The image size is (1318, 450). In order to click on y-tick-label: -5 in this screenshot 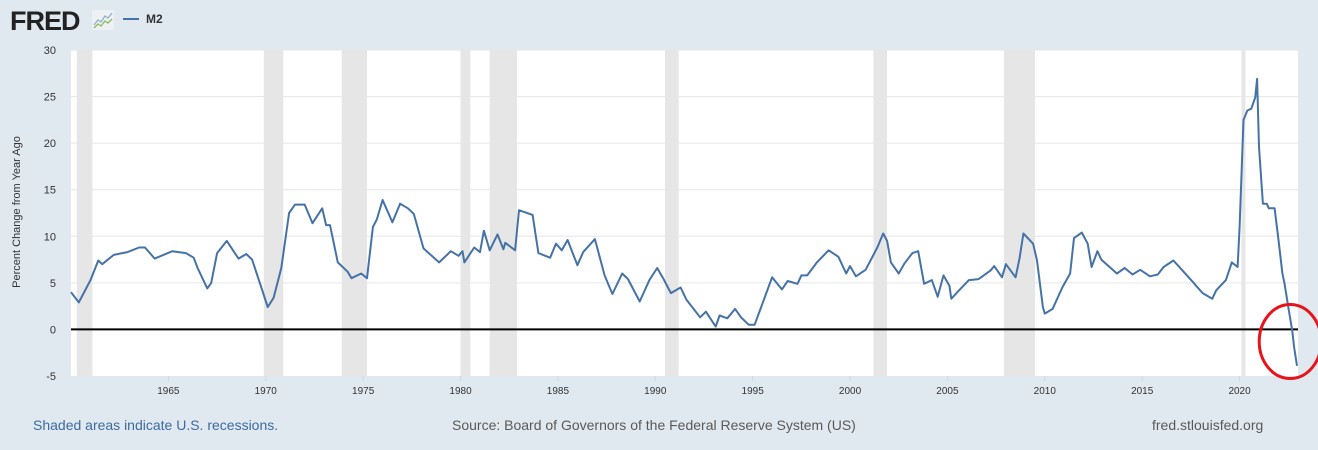, I will do `click(51, 377)`.